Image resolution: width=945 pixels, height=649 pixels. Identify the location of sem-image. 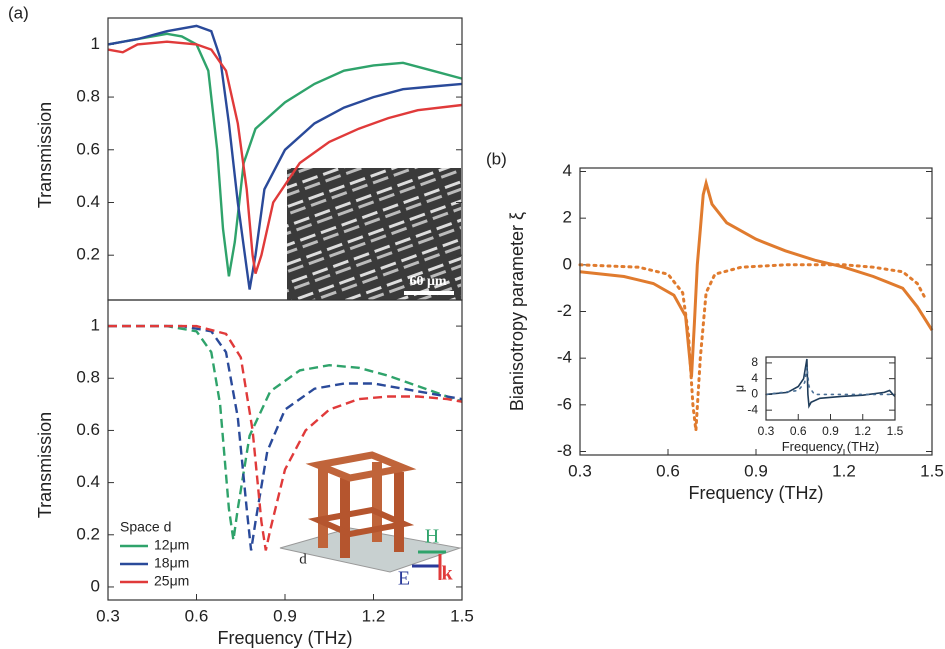
(374, 234).